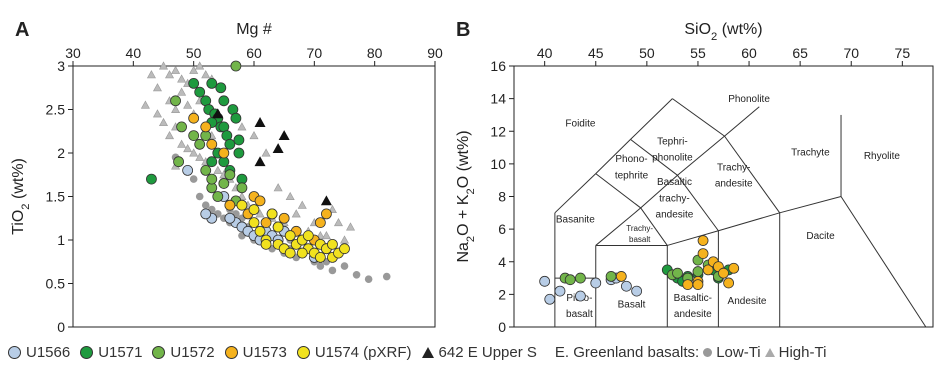 The image size is (941, 365). What do you see at coordinates (672, 141) in the screenshot?
I see `field-label: Tephri-` at bounding box center [672, 141].